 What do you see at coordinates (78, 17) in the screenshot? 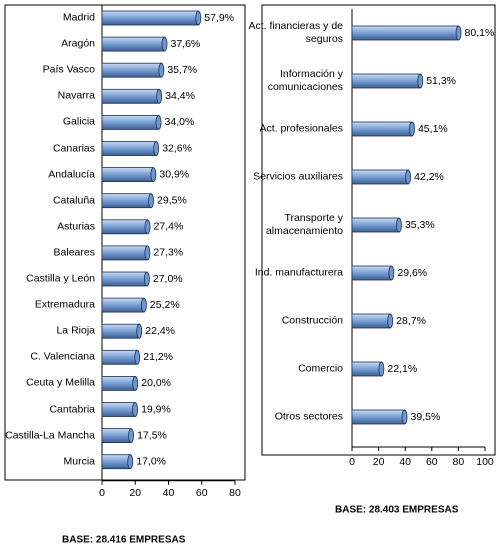
I see `category-label: Madrid` at bounding box center [78, 17].